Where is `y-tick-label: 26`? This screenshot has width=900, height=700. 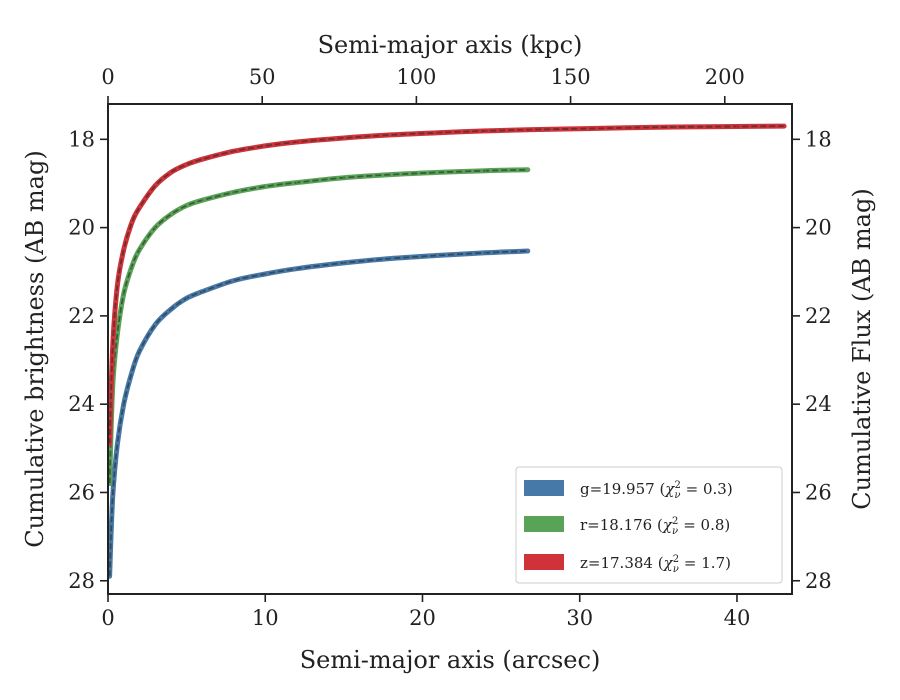
y-tick-label: 26 is located at coordinates (81, 492).